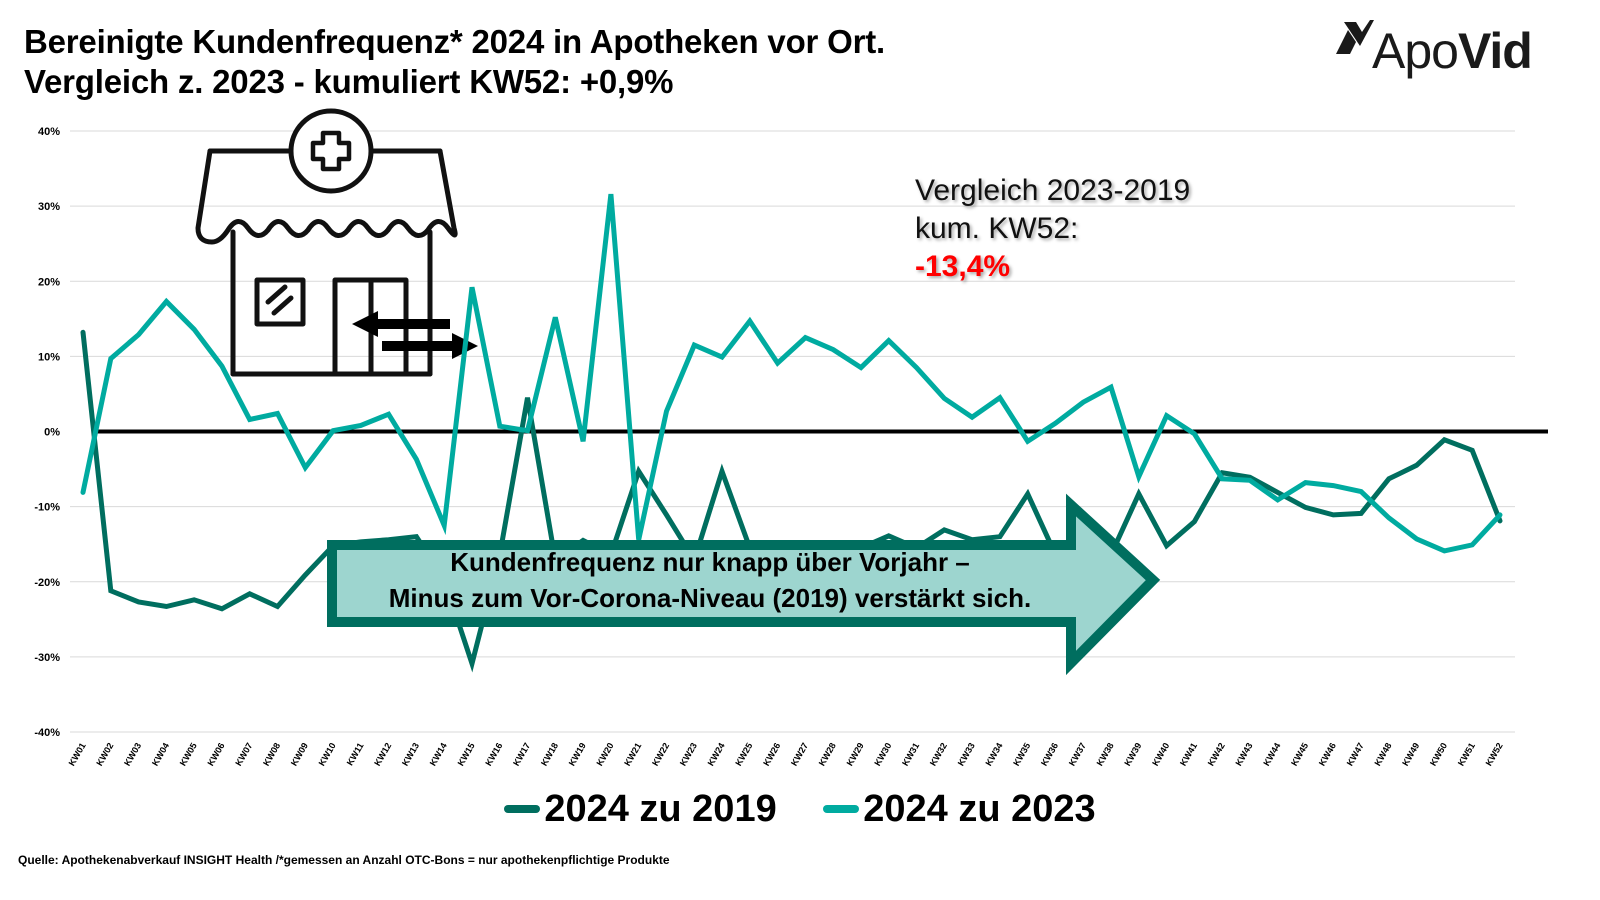 This screenshot has width=1600, height=900. I want to click on x-tick-label: KW50, so click(1438, 754).